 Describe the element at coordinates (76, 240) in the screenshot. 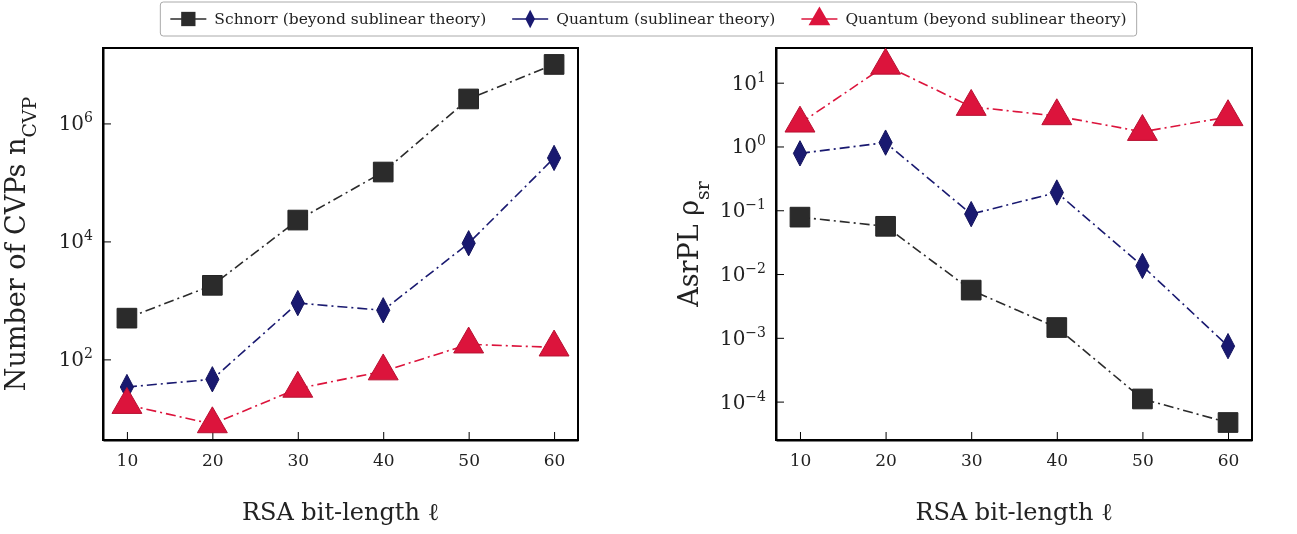

I see `y-tick-label: 10$^{4}$` at that location.